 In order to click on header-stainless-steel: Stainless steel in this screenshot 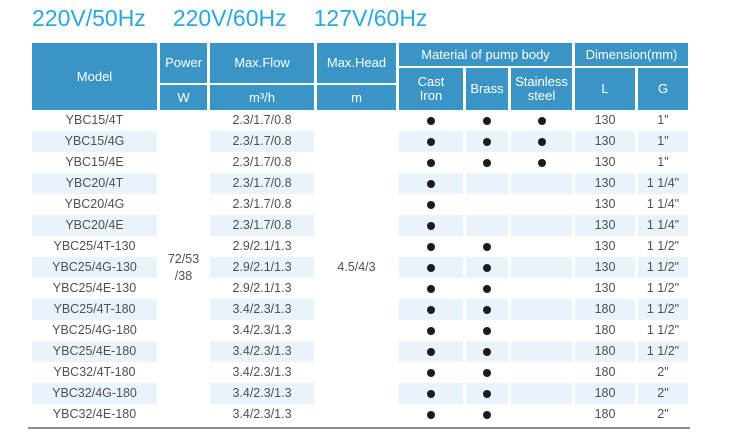, I will do `click(541, 89)`.